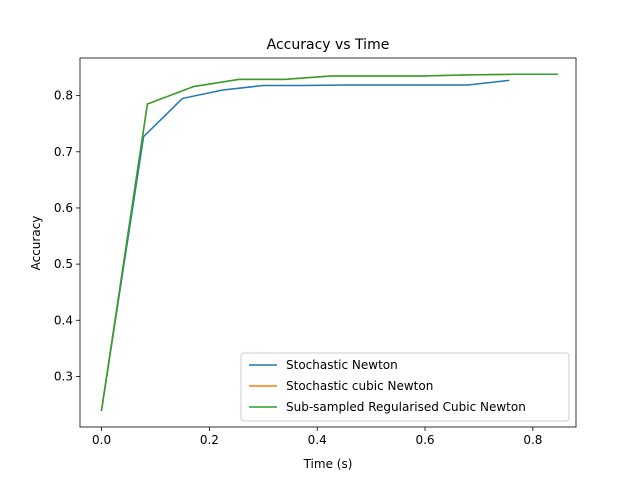  What do you see at coordinates (342, 365) in the screenshot?
I see `legend-label-0: Stochastic Newton` at bounding box center [342, 365].